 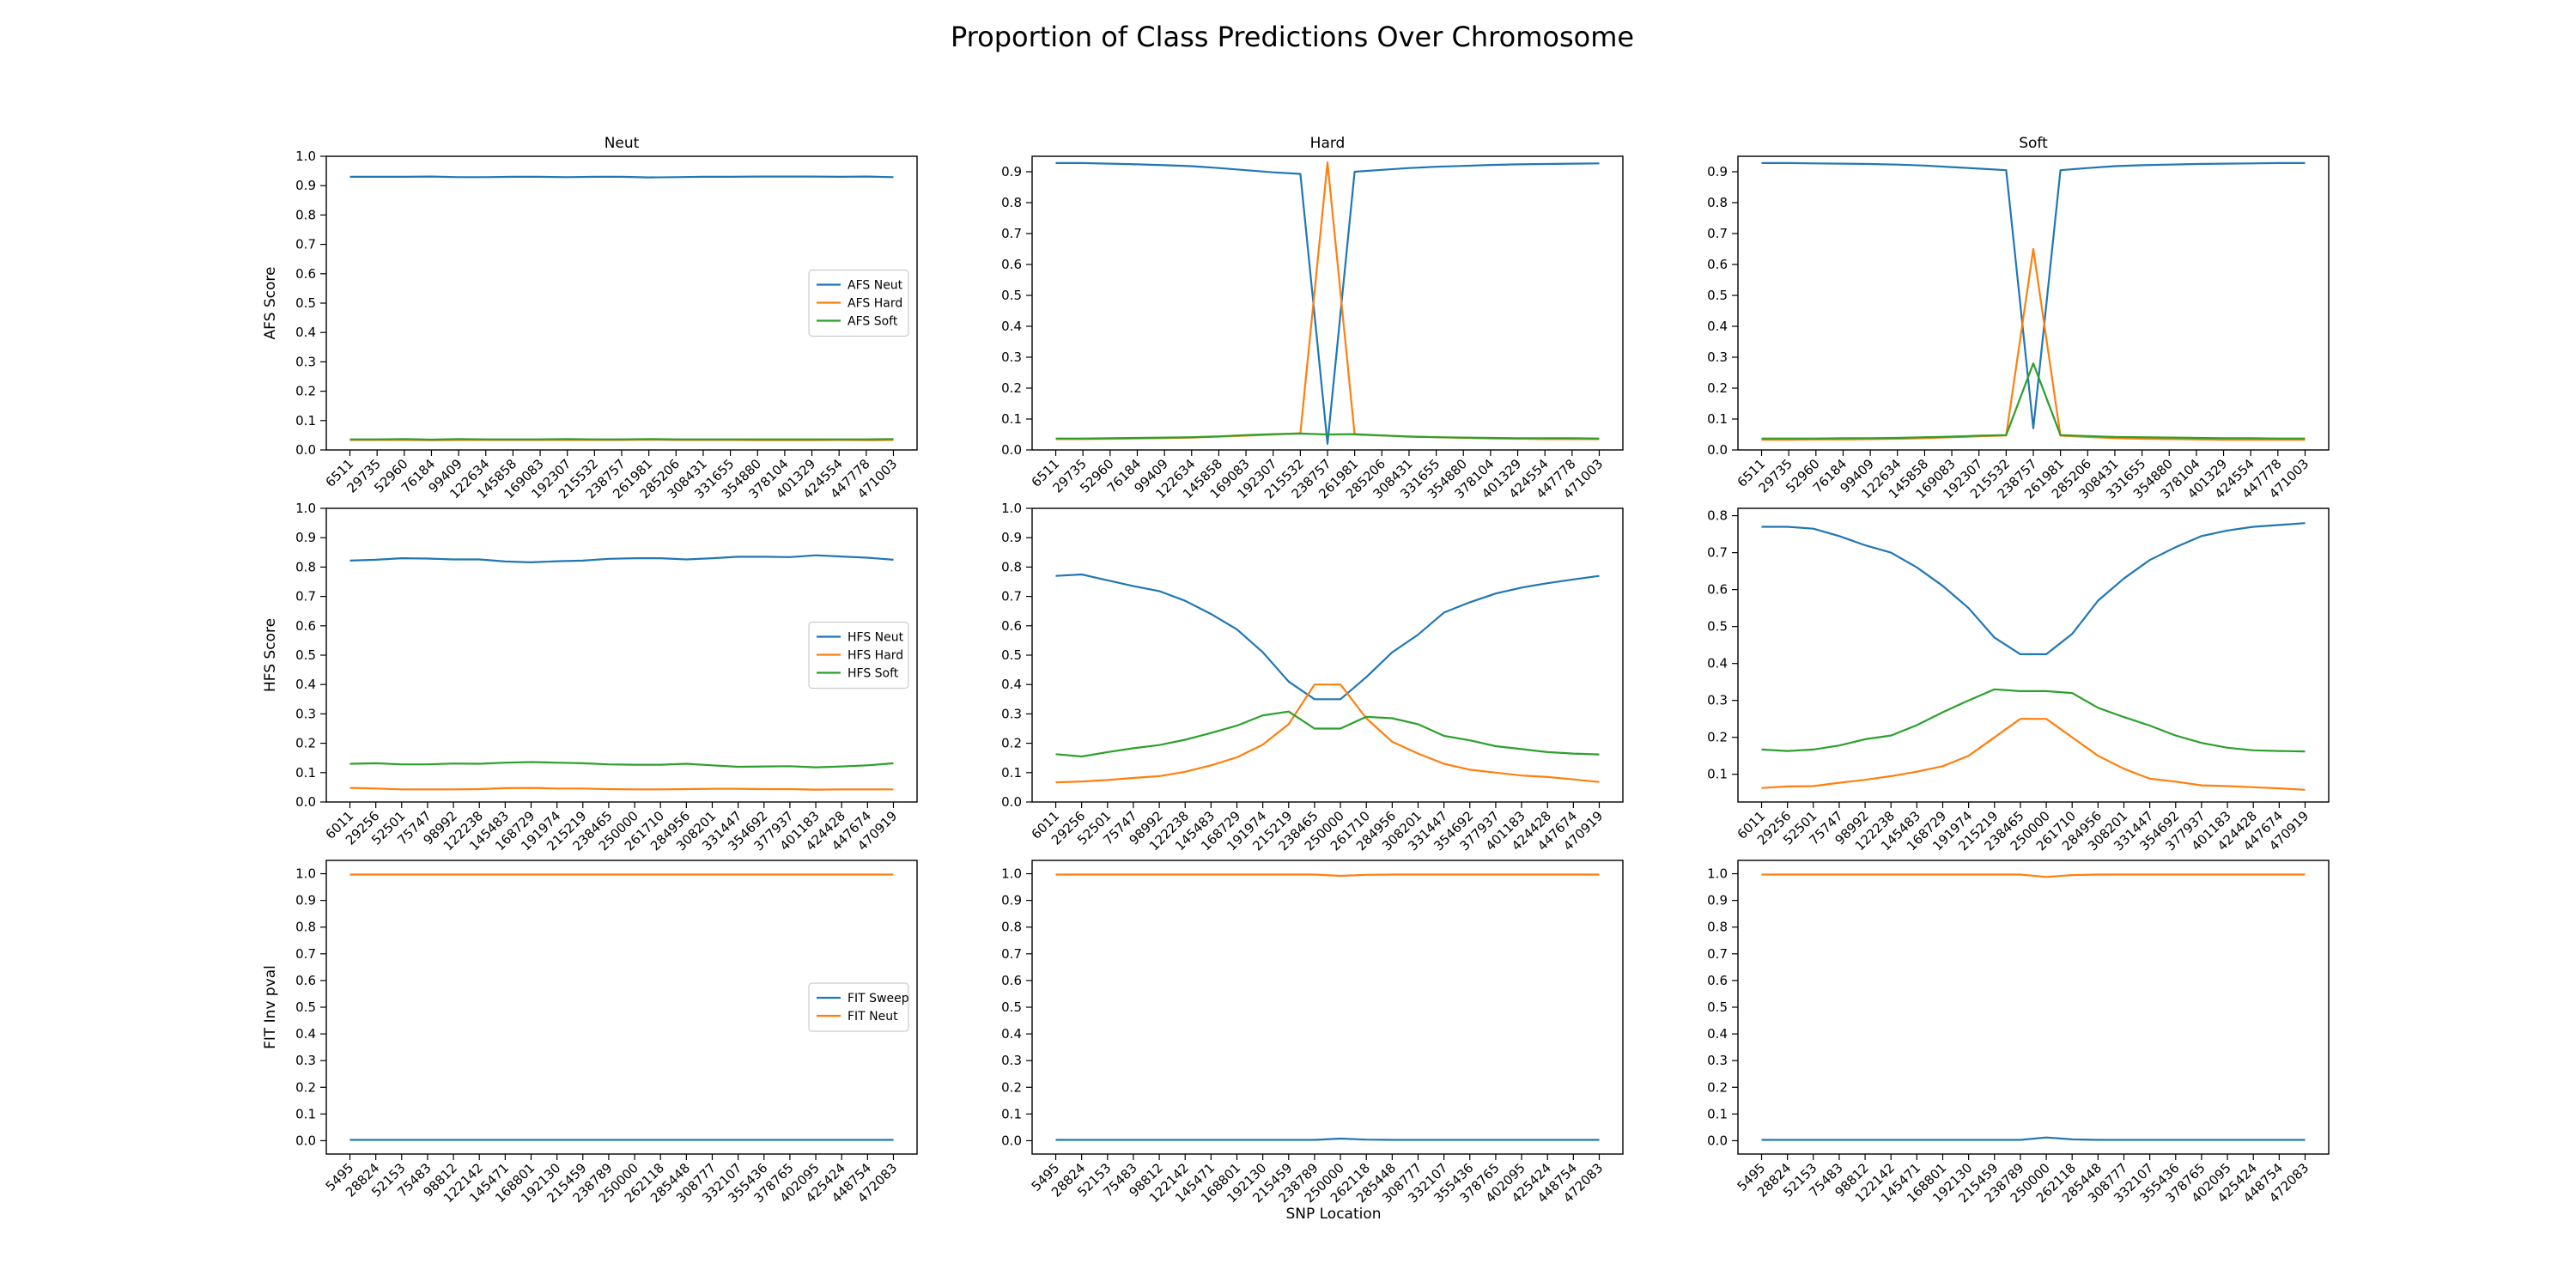 What do you see at coordinates (2033, 143) in the screenshot?
I see `subplot-title: Soft` at bounding box center [2033, 143].